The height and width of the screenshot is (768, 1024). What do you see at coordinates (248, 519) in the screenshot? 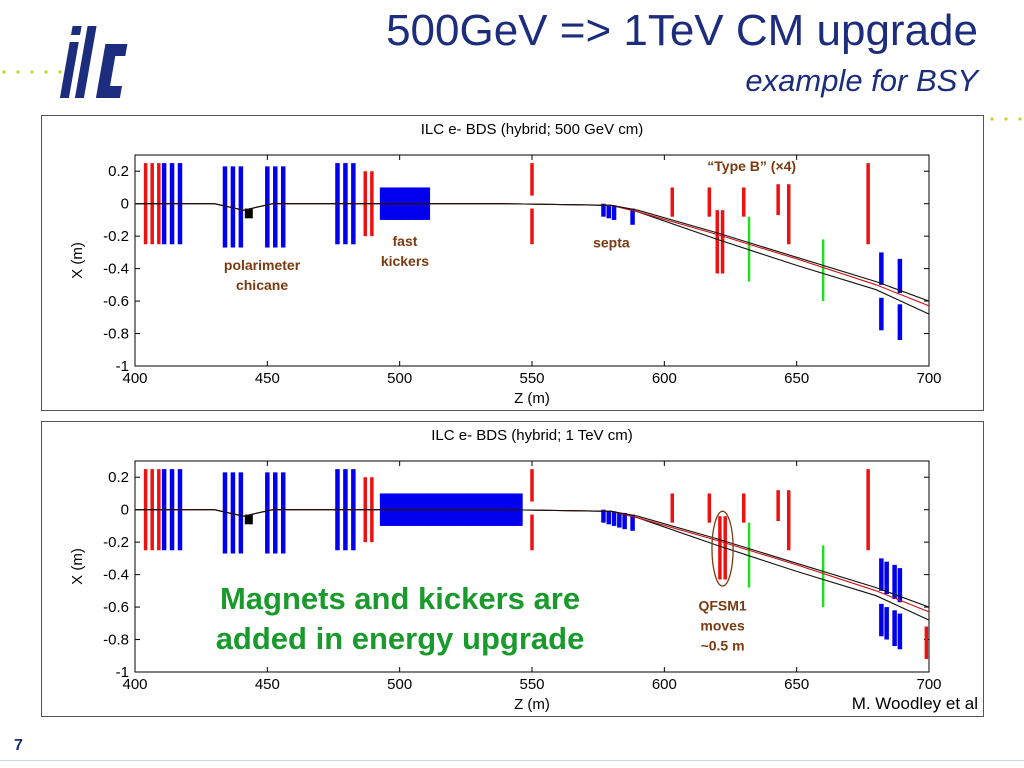
I see `beamline-polarimeter` at bounding box center [248, 519].